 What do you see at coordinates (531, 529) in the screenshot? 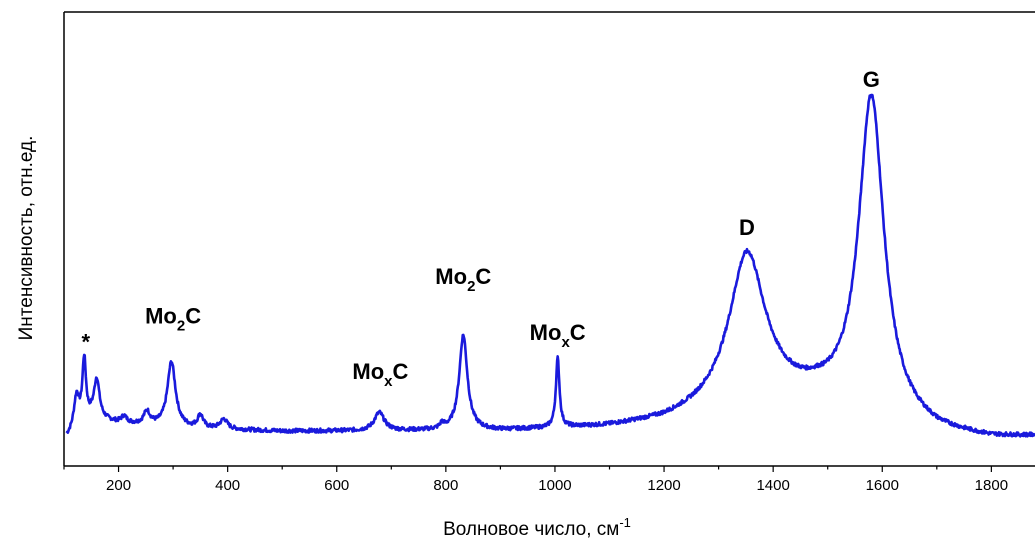
I see `x-axis-title-text: Волновое число, см` at bounding box center [531, 529].